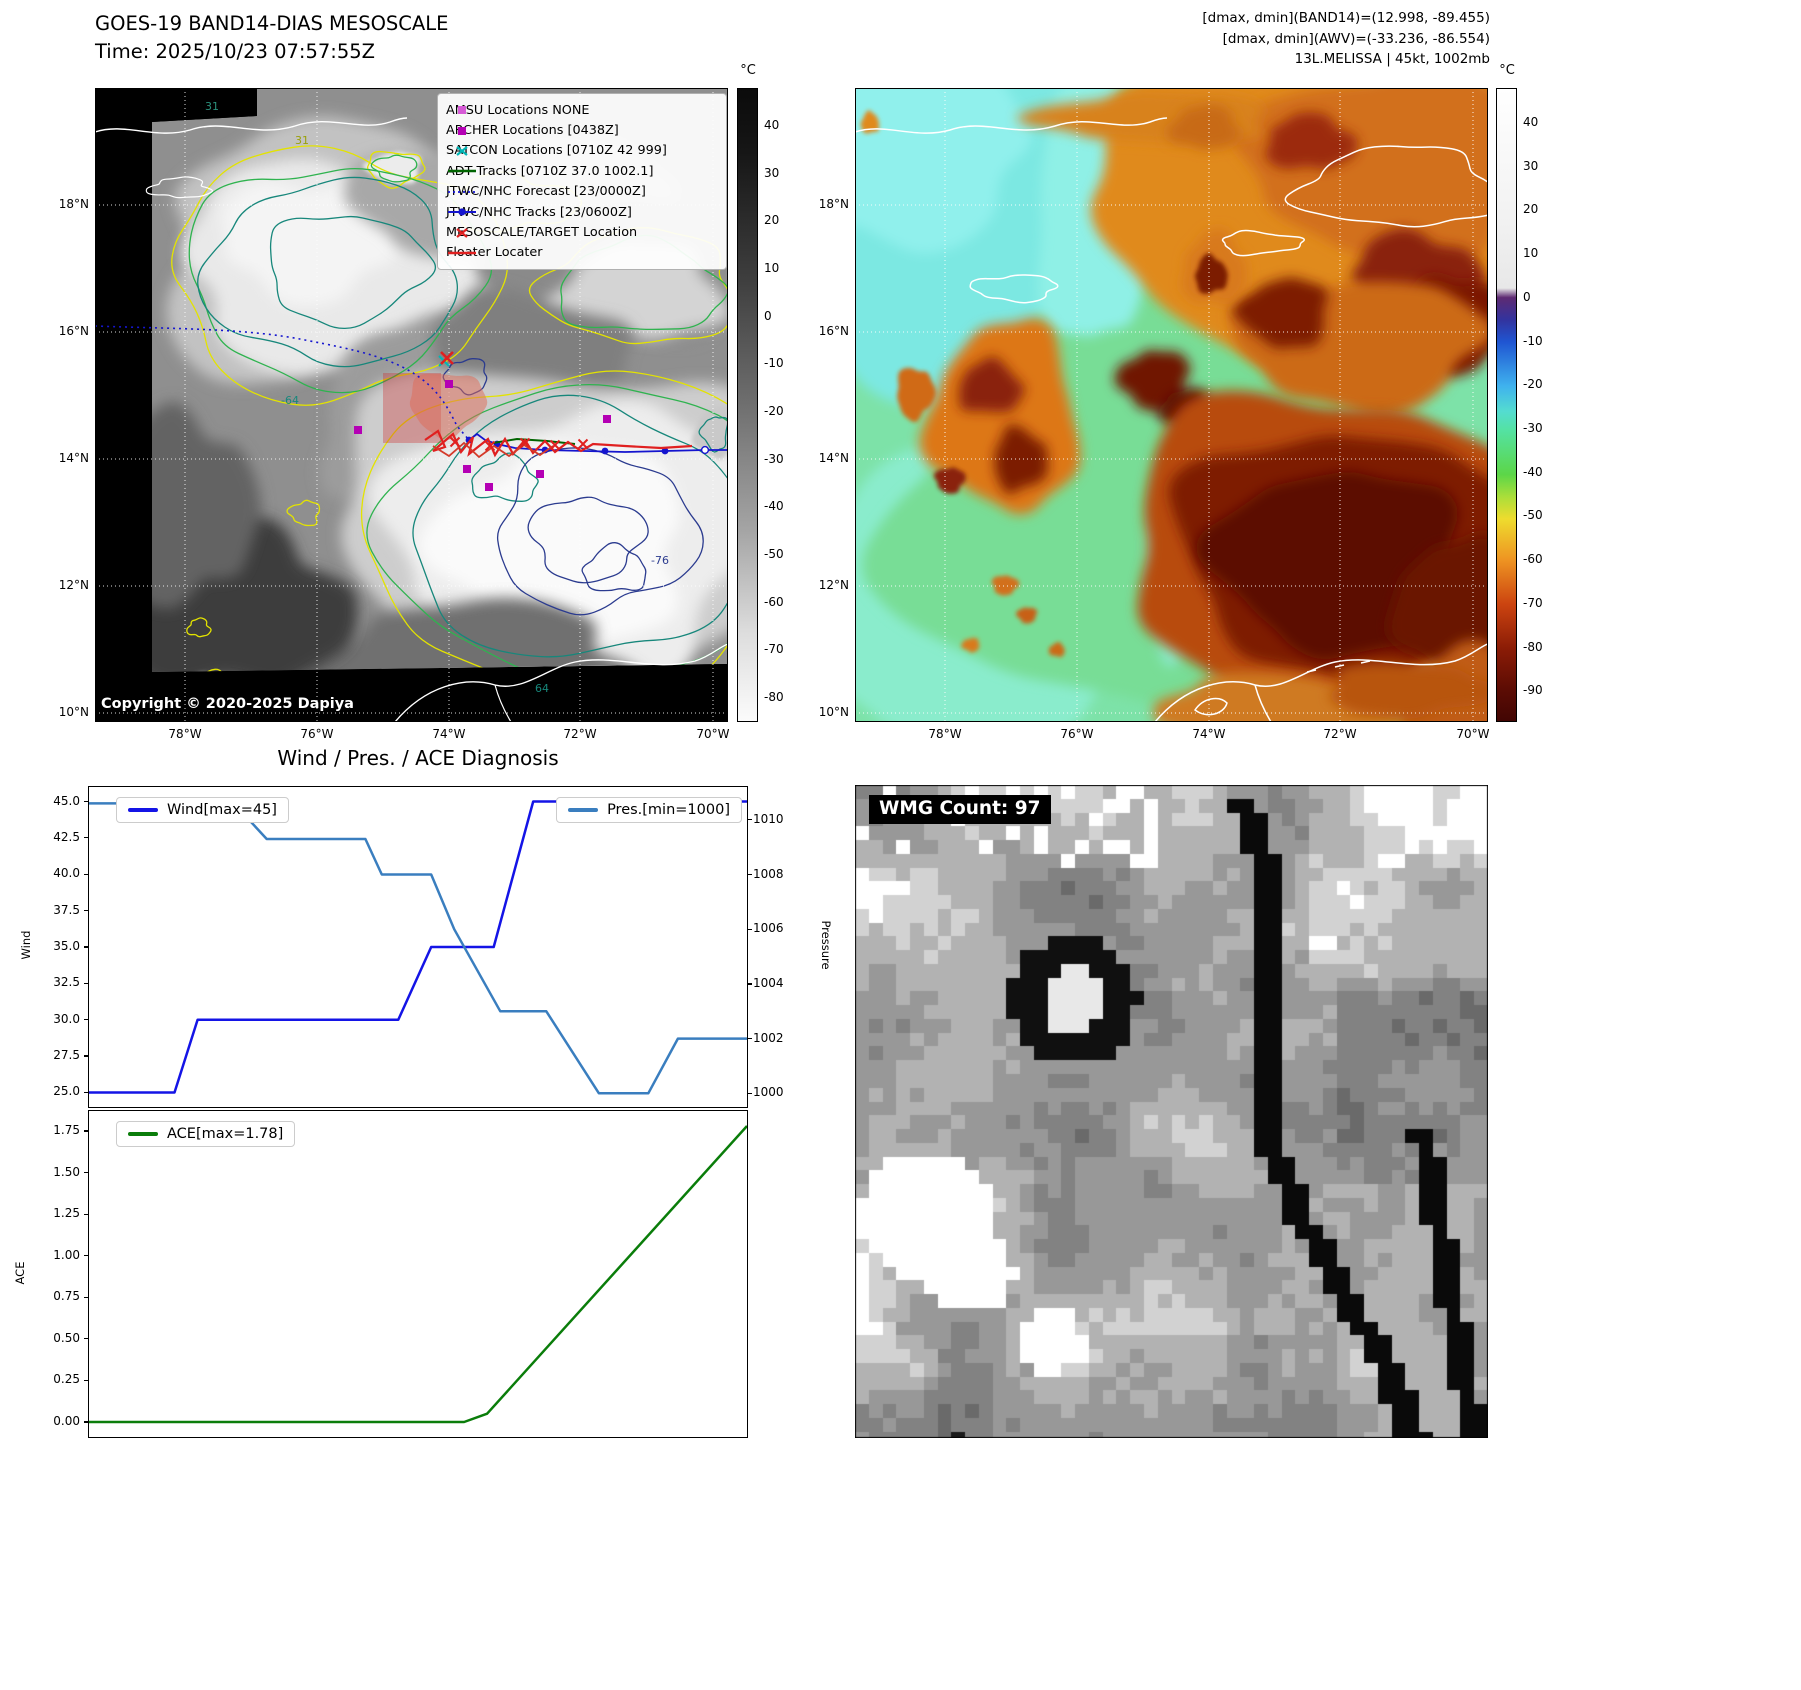 The image size is (1801, 1690). I want to click on chart-legend: Pres.[min=1000], so click(649, 810).